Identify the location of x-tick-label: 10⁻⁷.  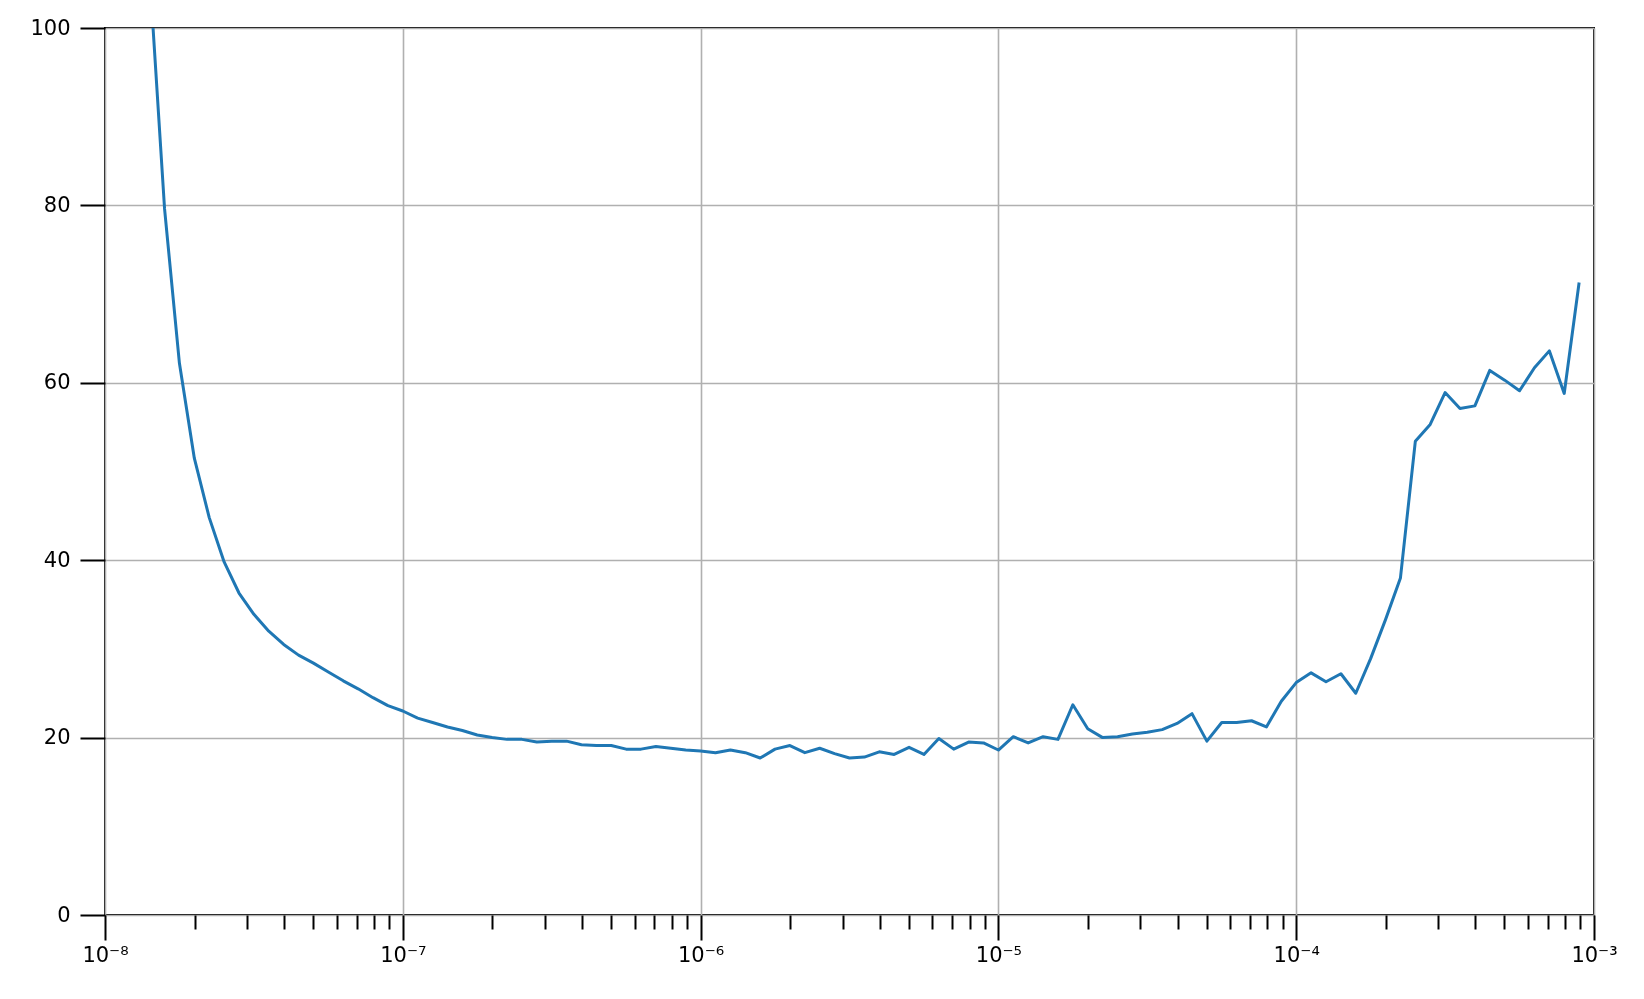
(403, 954).